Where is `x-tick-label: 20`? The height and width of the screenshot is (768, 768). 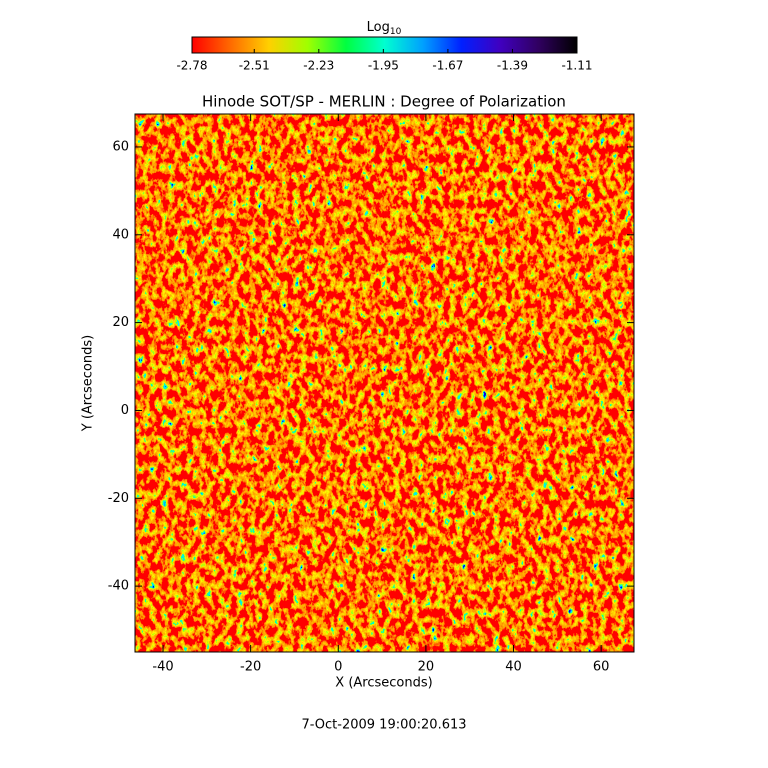 x-tick-label: 20 is located at coordinates (426, 667).